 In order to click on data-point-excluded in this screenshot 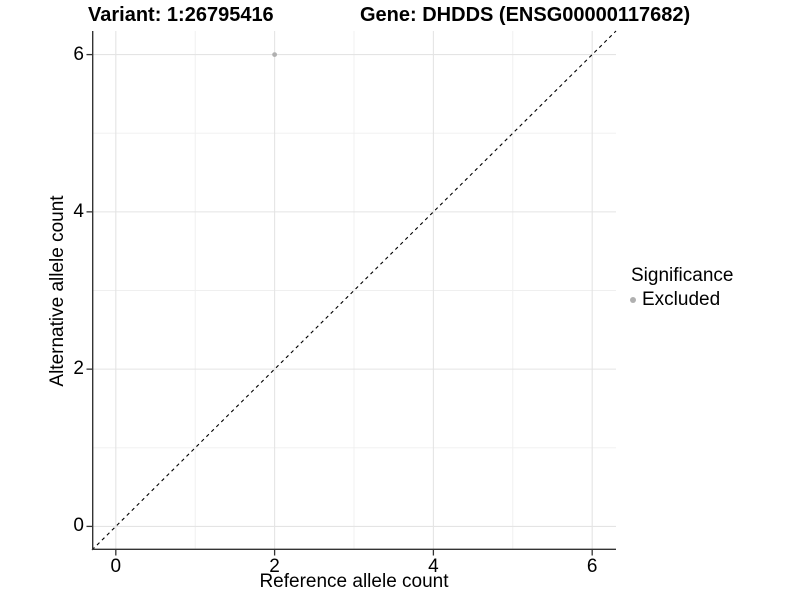, I will do `click(275, 54)`.